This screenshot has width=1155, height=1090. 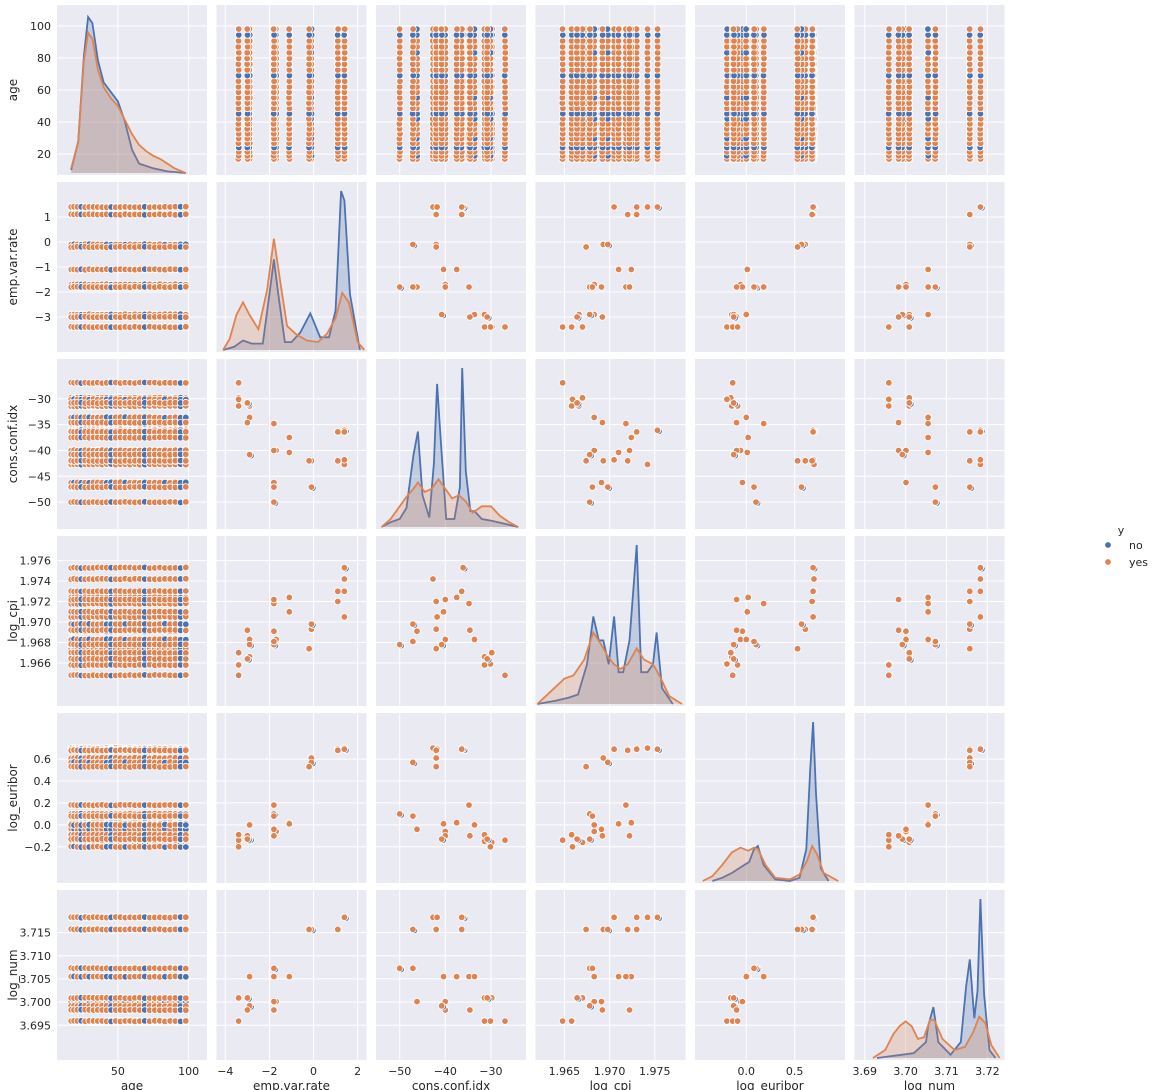 What do you see at coordinates (132, 267) in the screenshot?
I see `panel-emp.var.rate-vs-age` at bounding box center [132, 267].